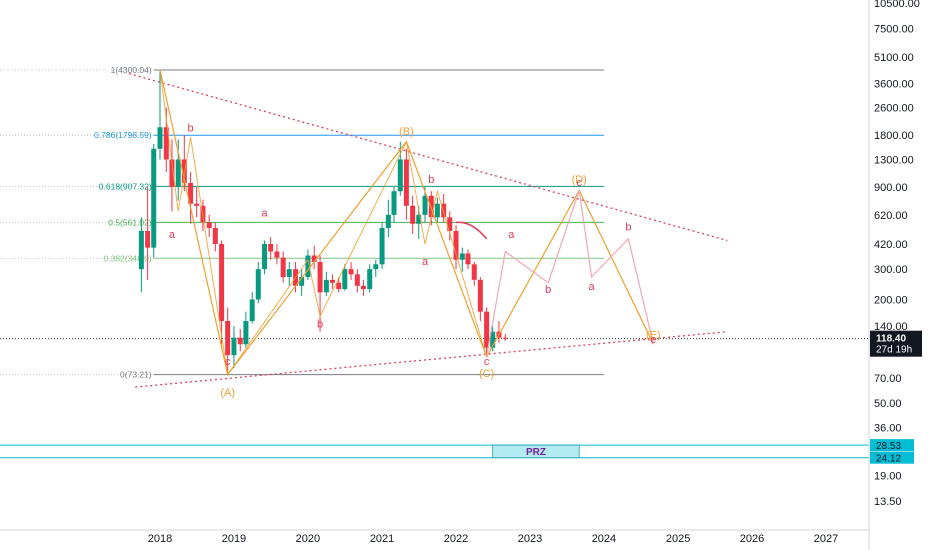 This screenshot has height=550, width=932. Describe the element at coordinates (891, 270) in the screenshot. I see `price-tick-label: 300.00` at that location.